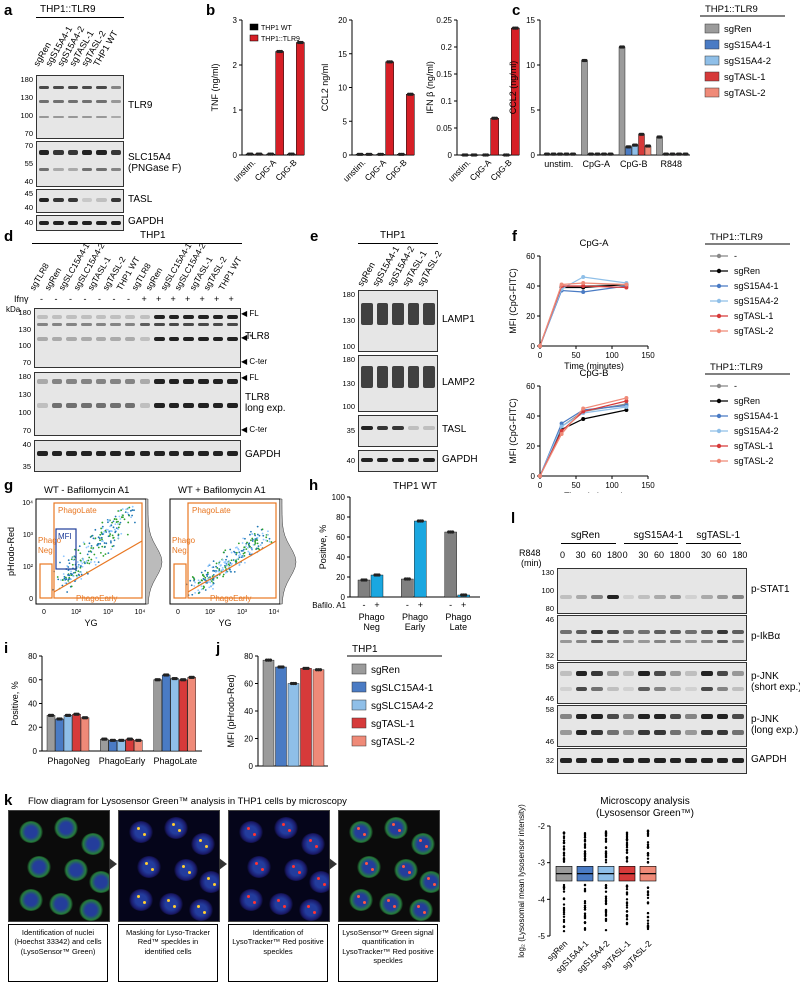 The image size is (800, 1003). What do you see at coordinates (251, 766) in the screenshot?
I see `y-tick-label: 0` at bounding box center [251, 766].